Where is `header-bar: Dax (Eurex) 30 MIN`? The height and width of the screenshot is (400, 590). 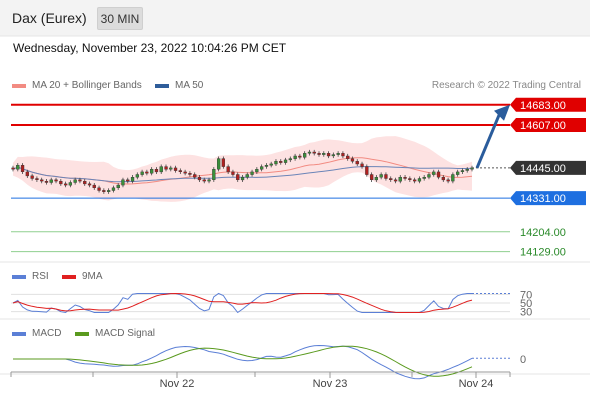
header-bar: Dax (Eurex) 30 MIN is located at coordinates (295, 18).